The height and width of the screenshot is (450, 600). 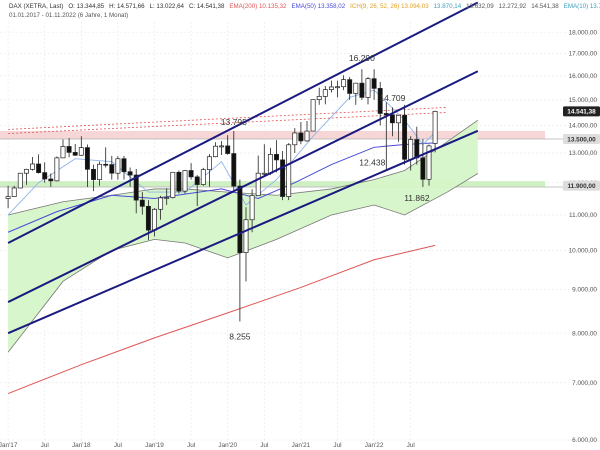 I want to click on y-tick-label: 8.000,00, so click(x=584, y=333).